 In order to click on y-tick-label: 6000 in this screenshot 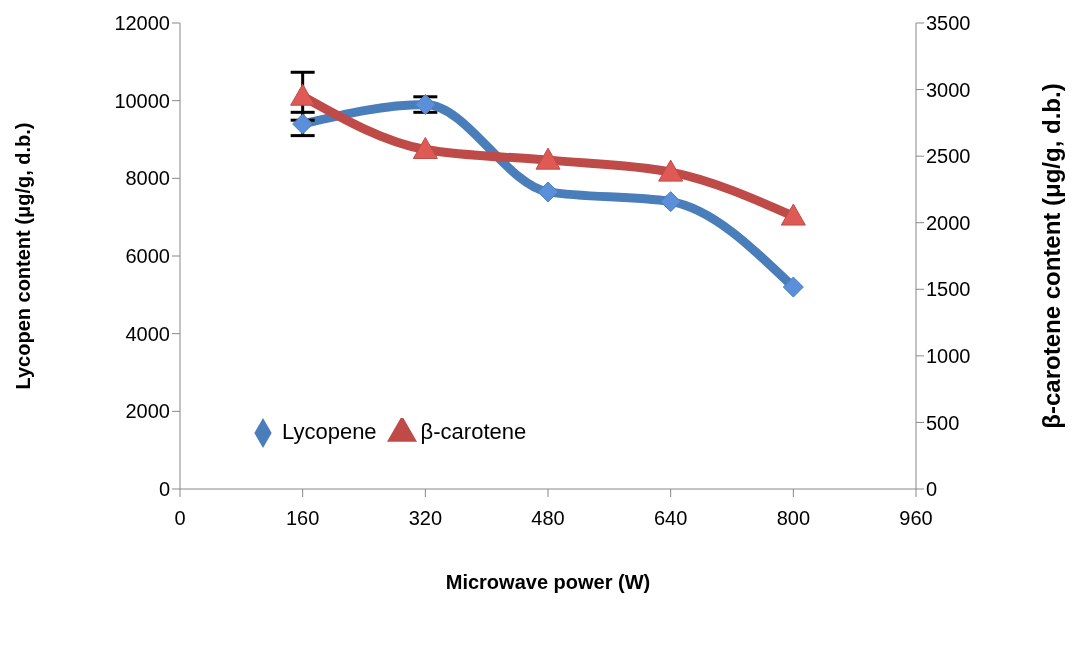, I will do `click(147, 256)`.